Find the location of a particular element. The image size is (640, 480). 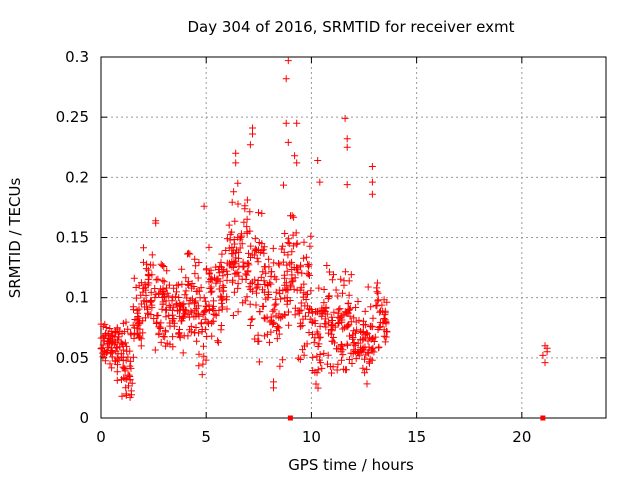

x-tick-label: 0 is located at coordinates (101, 437).